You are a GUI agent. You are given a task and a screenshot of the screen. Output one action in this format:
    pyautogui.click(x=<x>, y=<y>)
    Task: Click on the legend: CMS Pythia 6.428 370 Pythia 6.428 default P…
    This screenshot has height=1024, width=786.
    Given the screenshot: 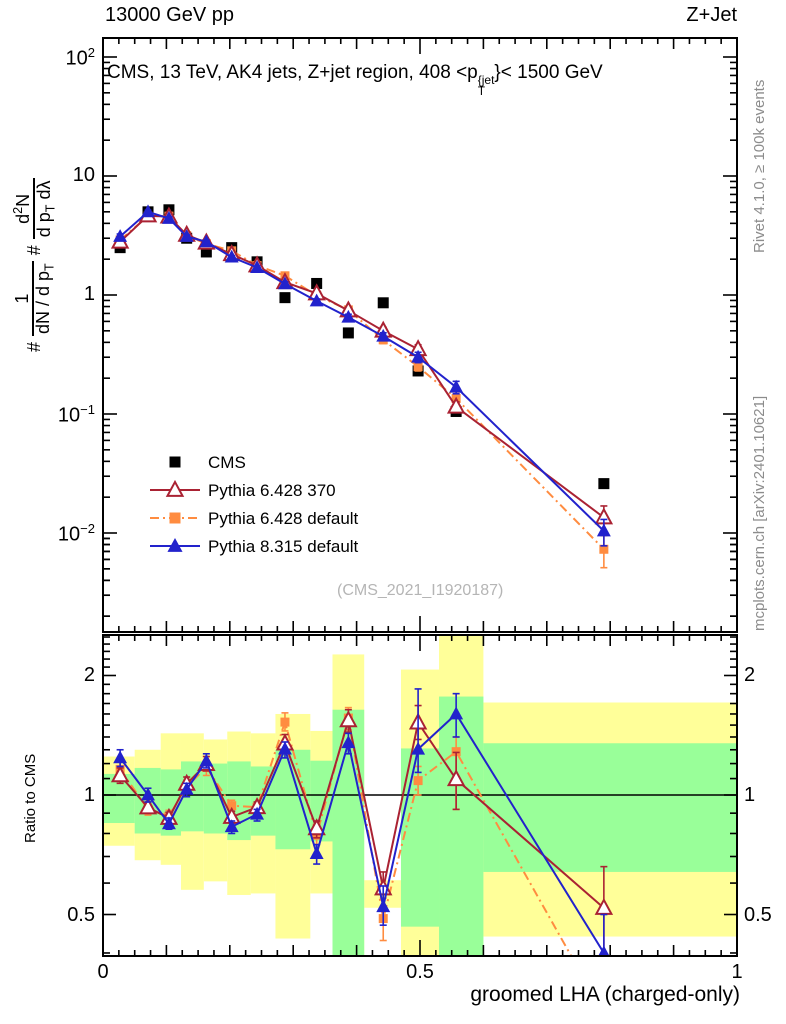 What is the action you would take?
    pyautogui.click(x=254, y=504)
    